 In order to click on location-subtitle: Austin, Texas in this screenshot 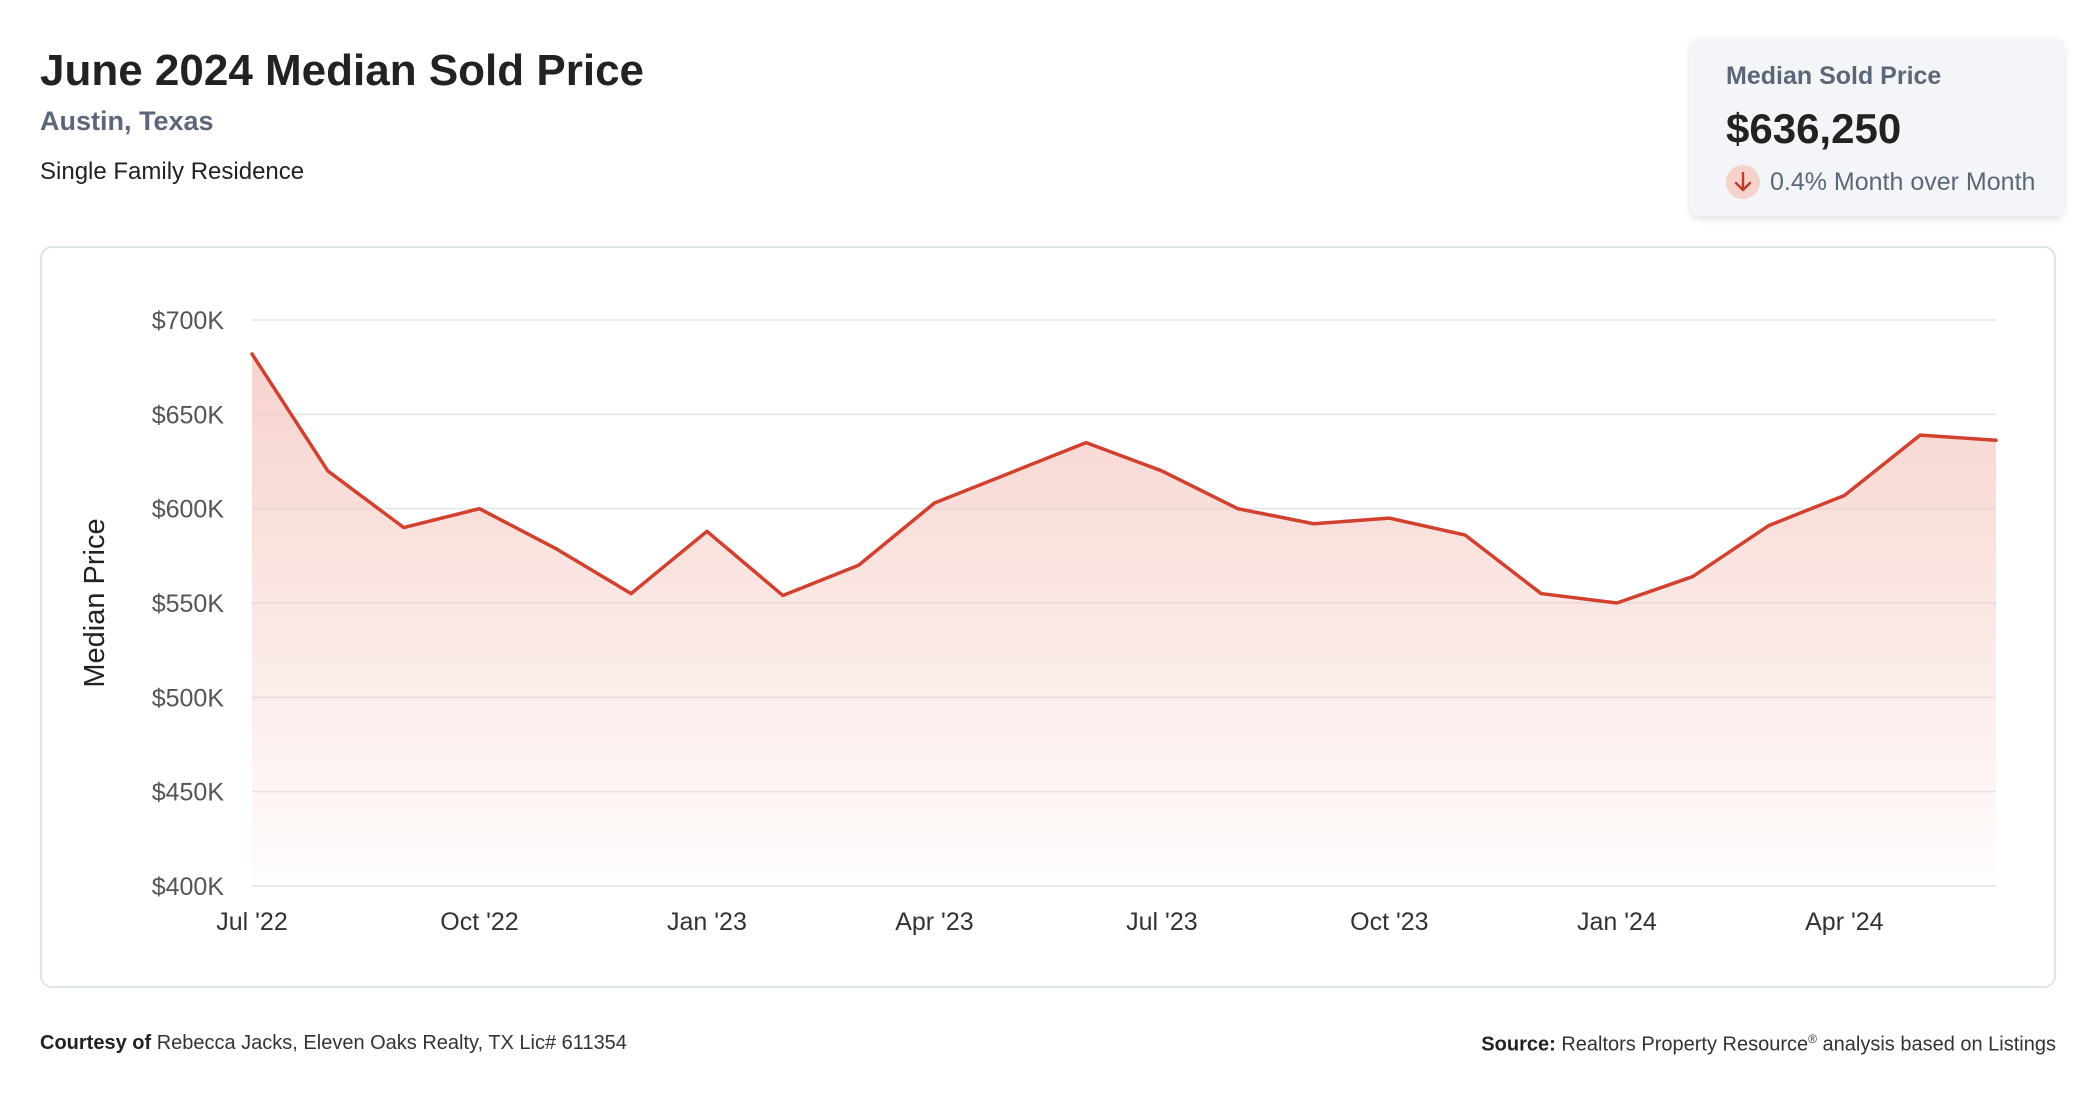, I will do `click(127, 121)`.